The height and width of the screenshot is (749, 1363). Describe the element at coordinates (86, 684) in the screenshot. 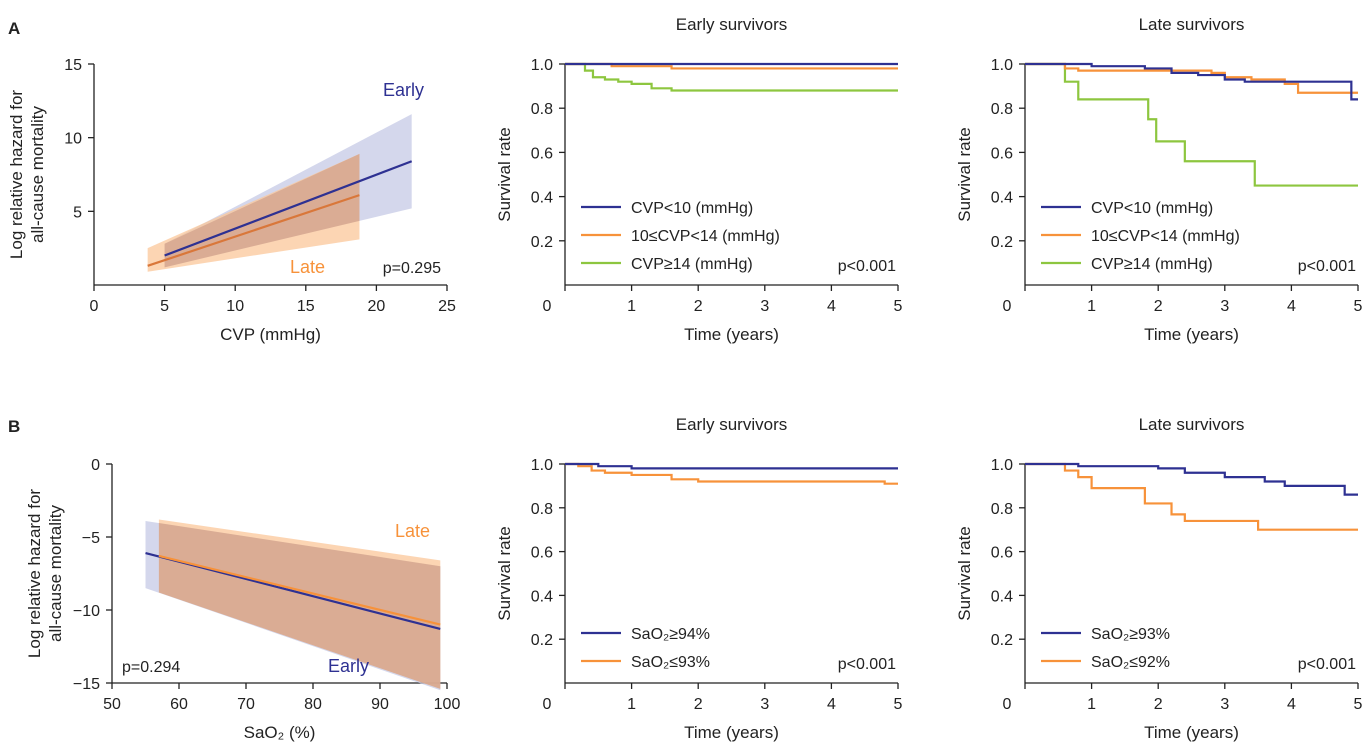

I see `y-tick-label: −15` at that location.